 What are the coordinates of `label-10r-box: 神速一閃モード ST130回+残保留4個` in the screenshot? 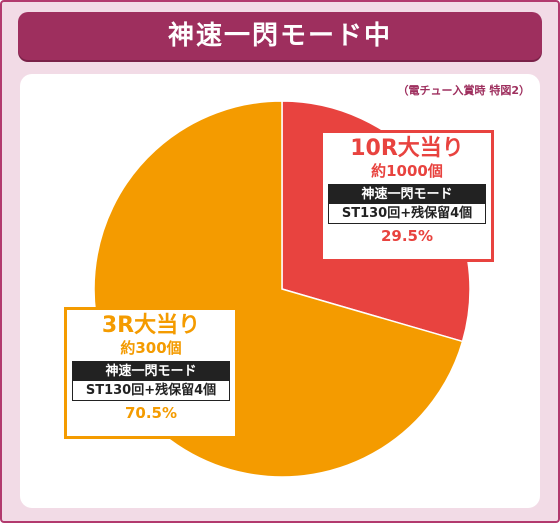 It's located at (407, 204).